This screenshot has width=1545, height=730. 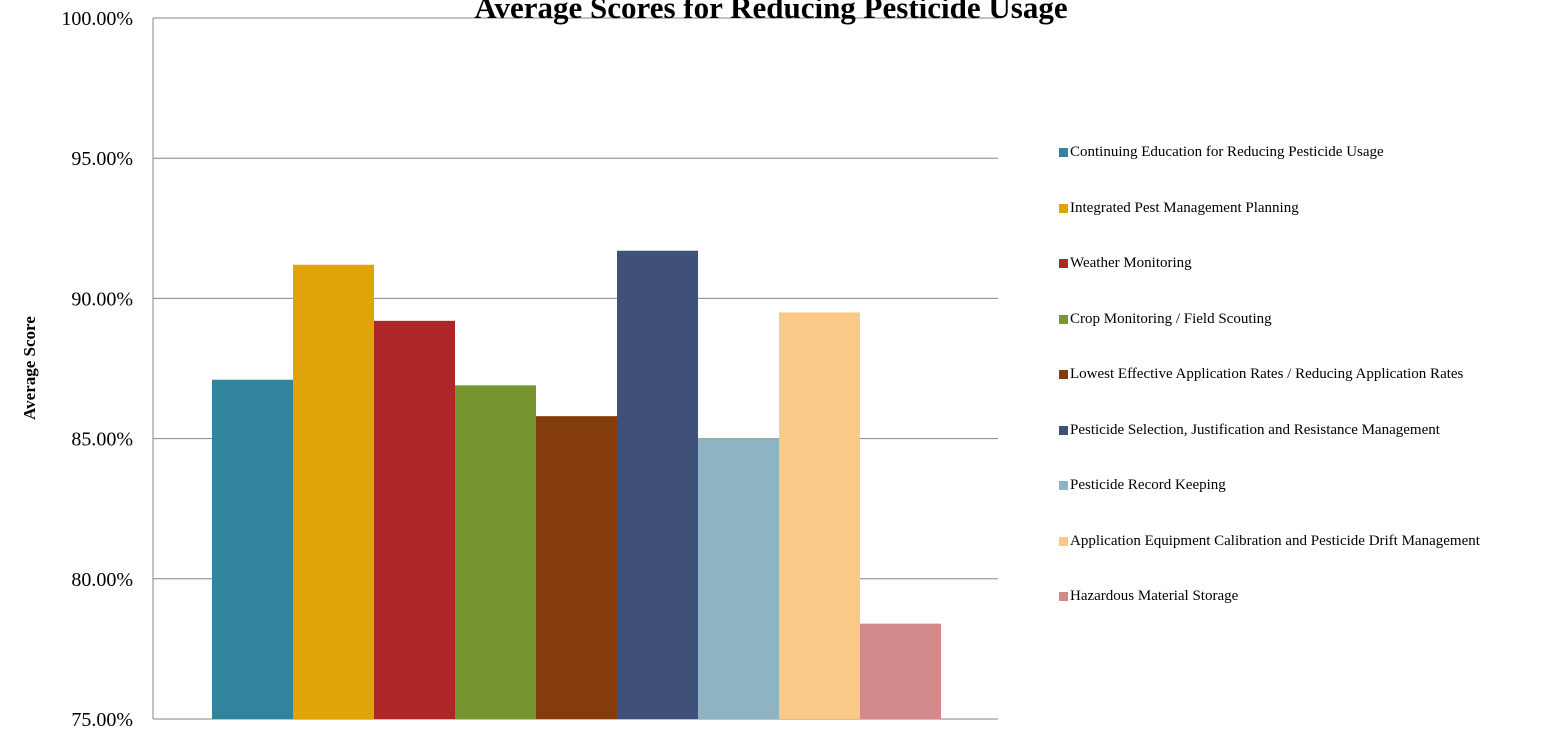 What do you see at coordinates (102, 159) in the screenshot?
I see `y-tick-label: 95.00%` at bounding box center [102, 159].